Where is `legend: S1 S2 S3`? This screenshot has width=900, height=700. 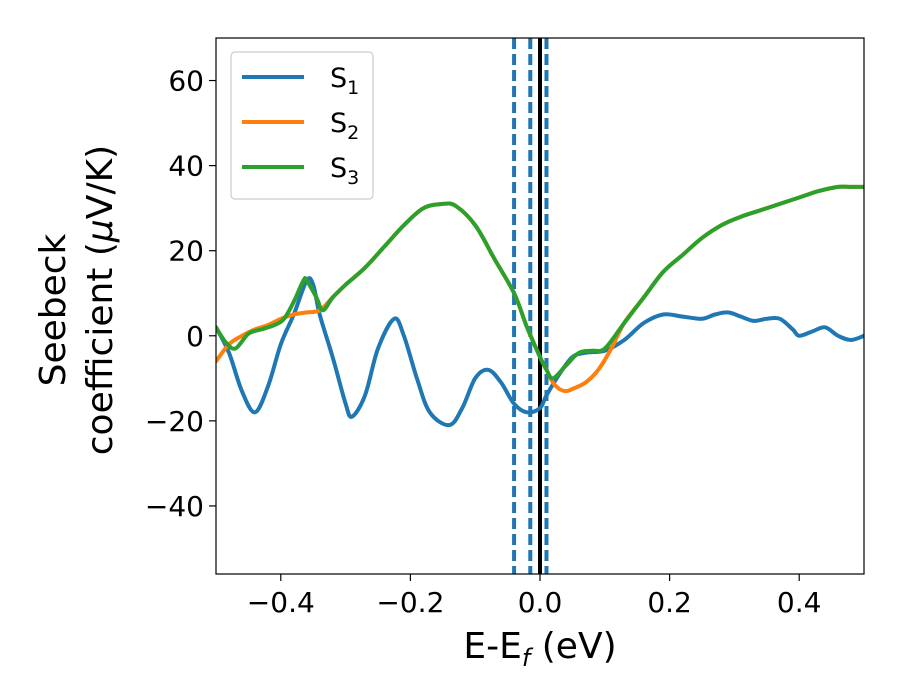
legend: S1 S2 S3 is located at coordinates (302, 125).